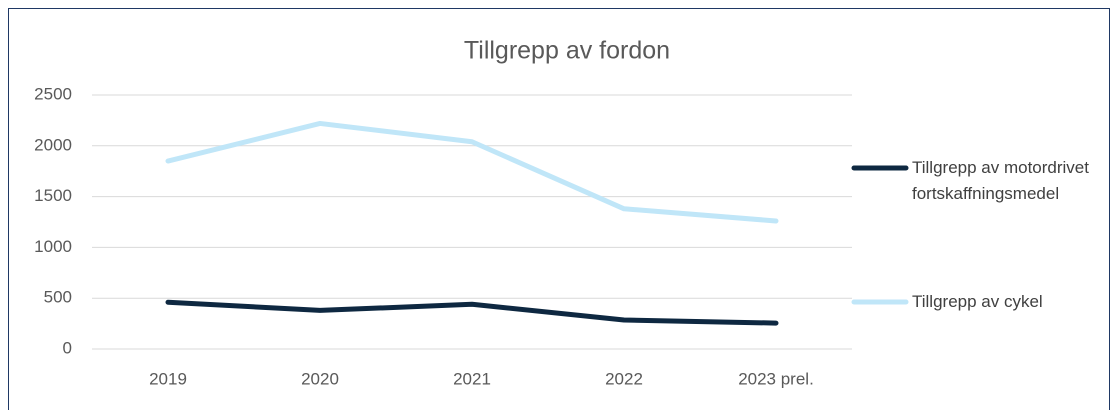  I want to click on legend-label: Tillgrepp av cykel, so click(977, 301).